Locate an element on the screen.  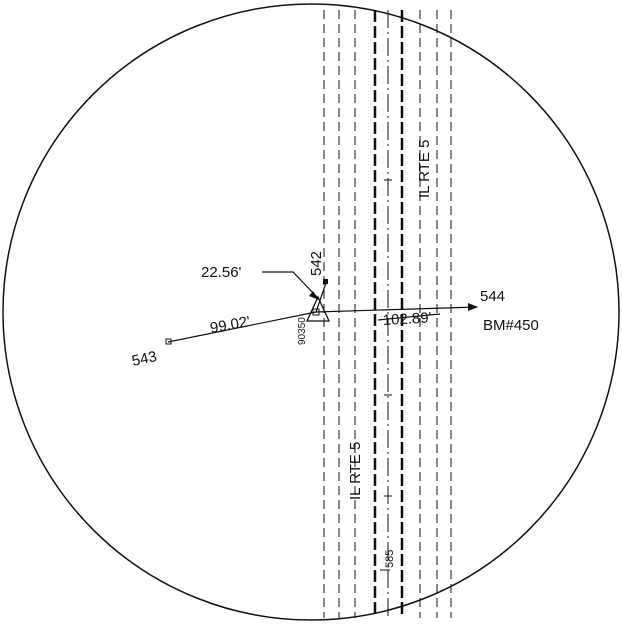
label-dist-left: 99.02' is located at coordinates (230, 325).